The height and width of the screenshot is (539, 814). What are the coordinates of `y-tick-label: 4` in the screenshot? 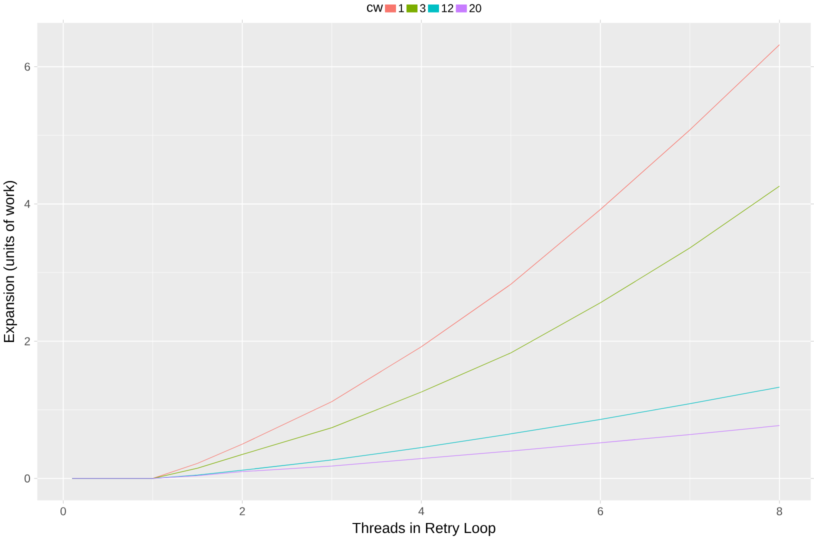 It's located at (27, 204).